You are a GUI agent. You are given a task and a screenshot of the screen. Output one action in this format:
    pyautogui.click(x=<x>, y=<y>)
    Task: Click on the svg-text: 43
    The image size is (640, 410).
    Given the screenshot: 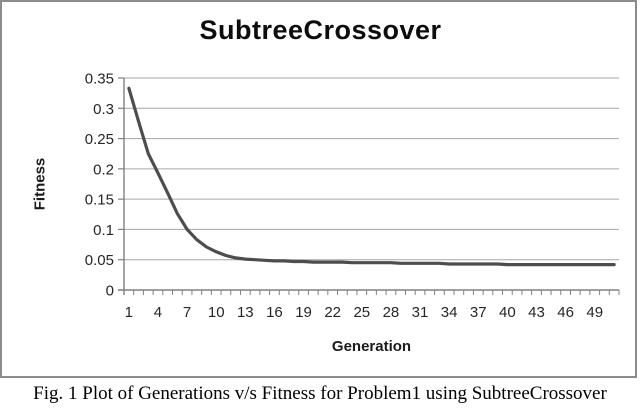 What is the action you would take?
    pyautogui.click(x=536, y=312)
    